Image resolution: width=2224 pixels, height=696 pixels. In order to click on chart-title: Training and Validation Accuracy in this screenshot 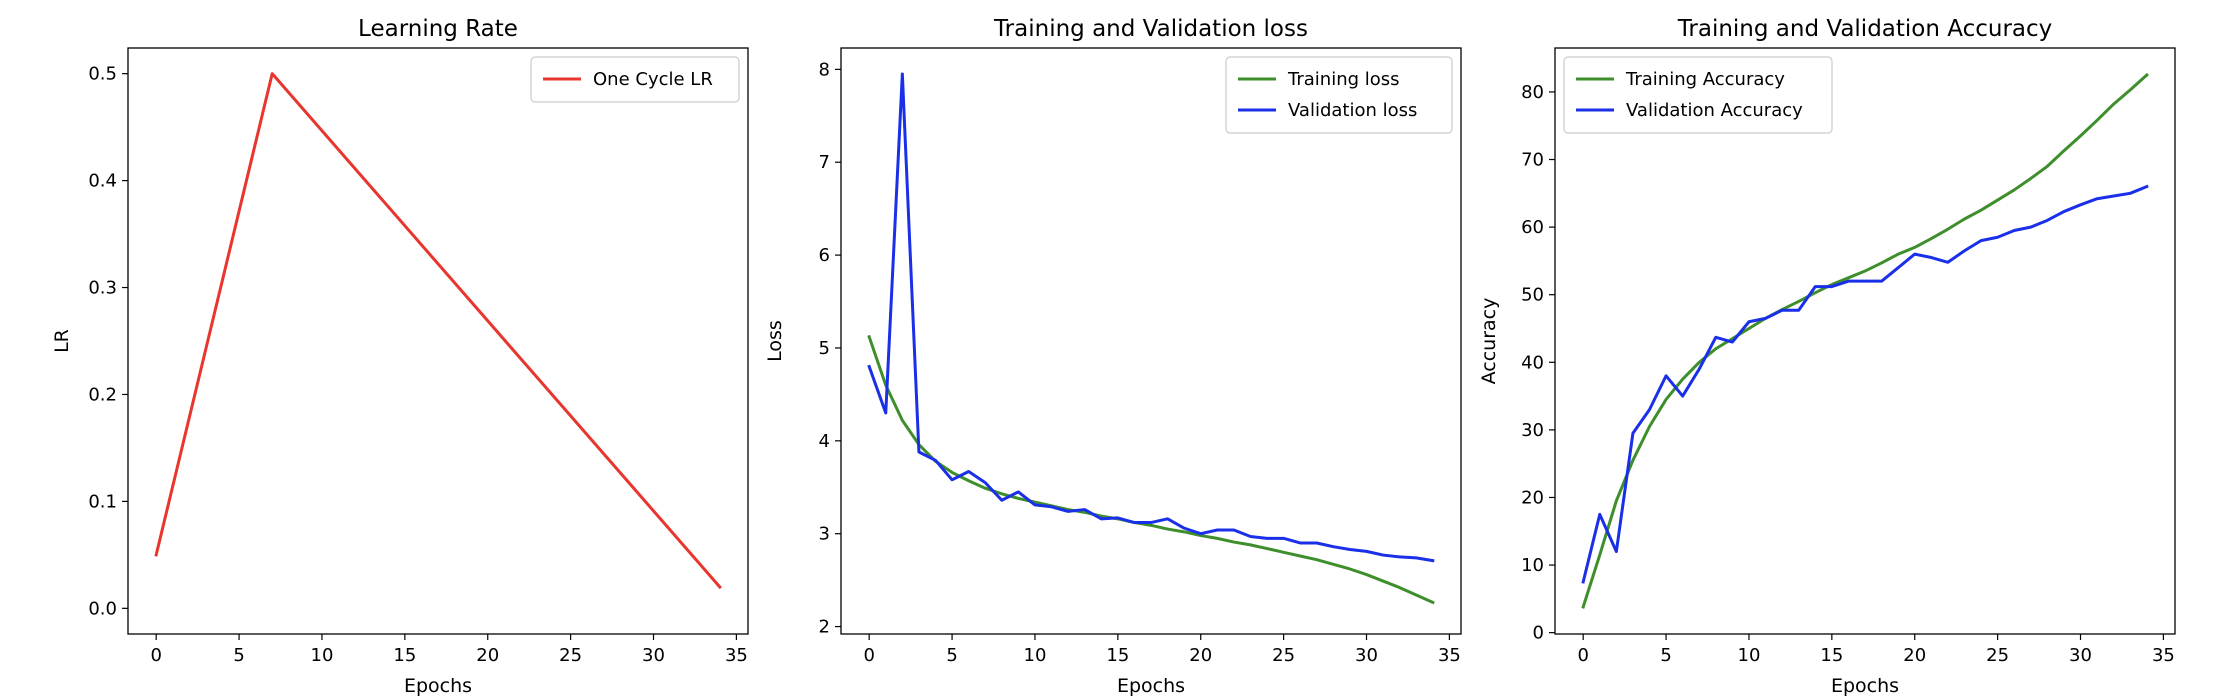, I will do `click(1865, 29)`.